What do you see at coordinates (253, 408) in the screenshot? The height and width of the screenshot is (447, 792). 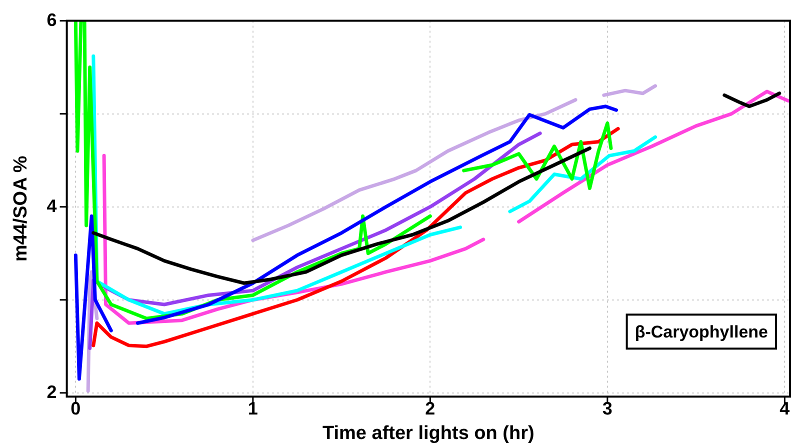 I see `x-tick-label: 1` at bounding box center [253, 408].